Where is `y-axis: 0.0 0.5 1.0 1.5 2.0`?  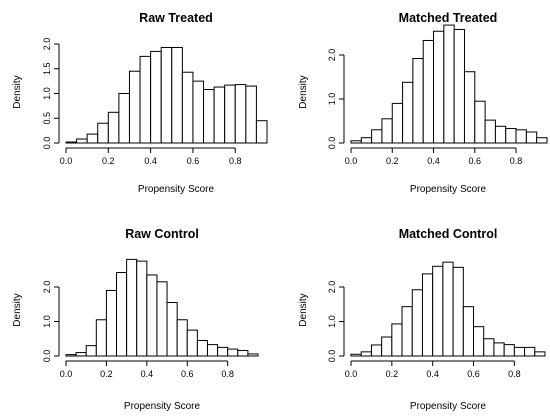 y-axis: 0.0 0.5 1.0 1.5 2.0 is located at coordinates (51, 93).